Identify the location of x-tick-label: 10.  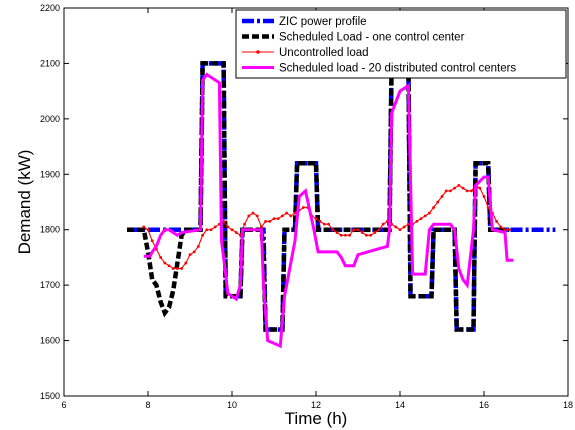
(232, 405).